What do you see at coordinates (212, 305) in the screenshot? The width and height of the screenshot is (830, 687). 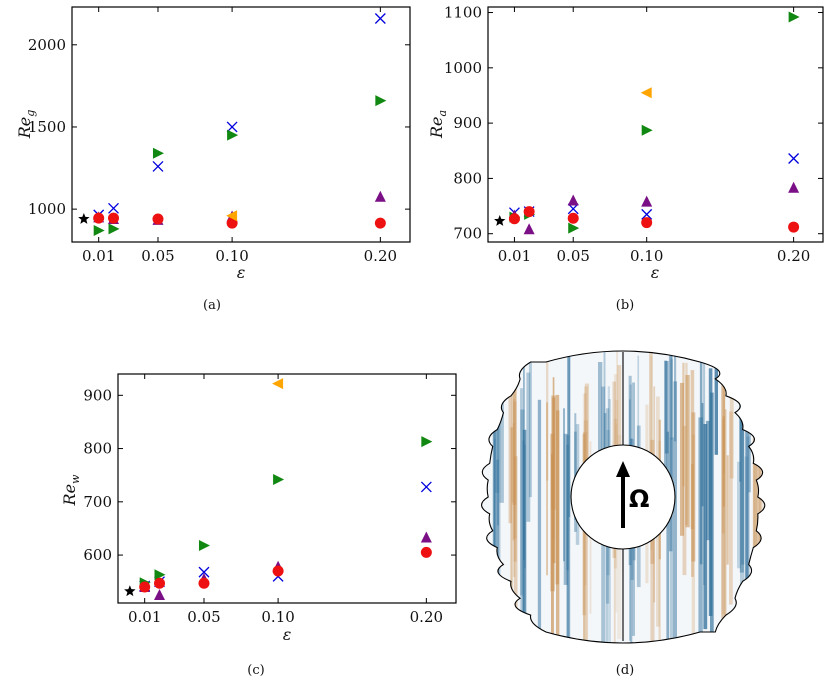 I see `panel-a-caption: (a)` at bounding box center [212, 305].